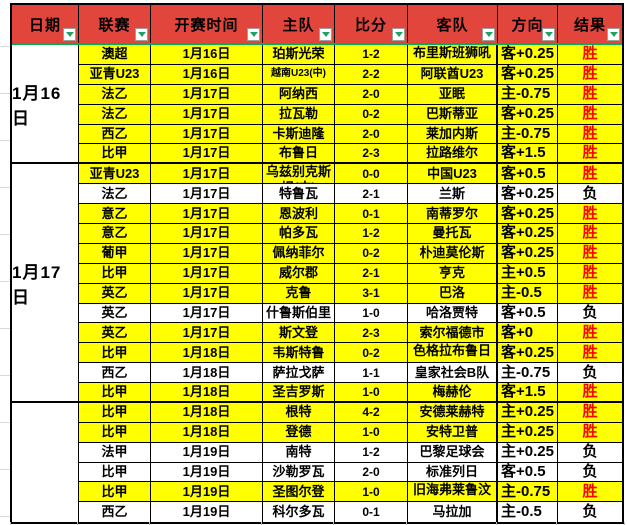  What do you see at coordinates (299, 392) in the screenshot?
I see `home-team-cell: 圣吉罗斯` at bounding box center [299, 392].